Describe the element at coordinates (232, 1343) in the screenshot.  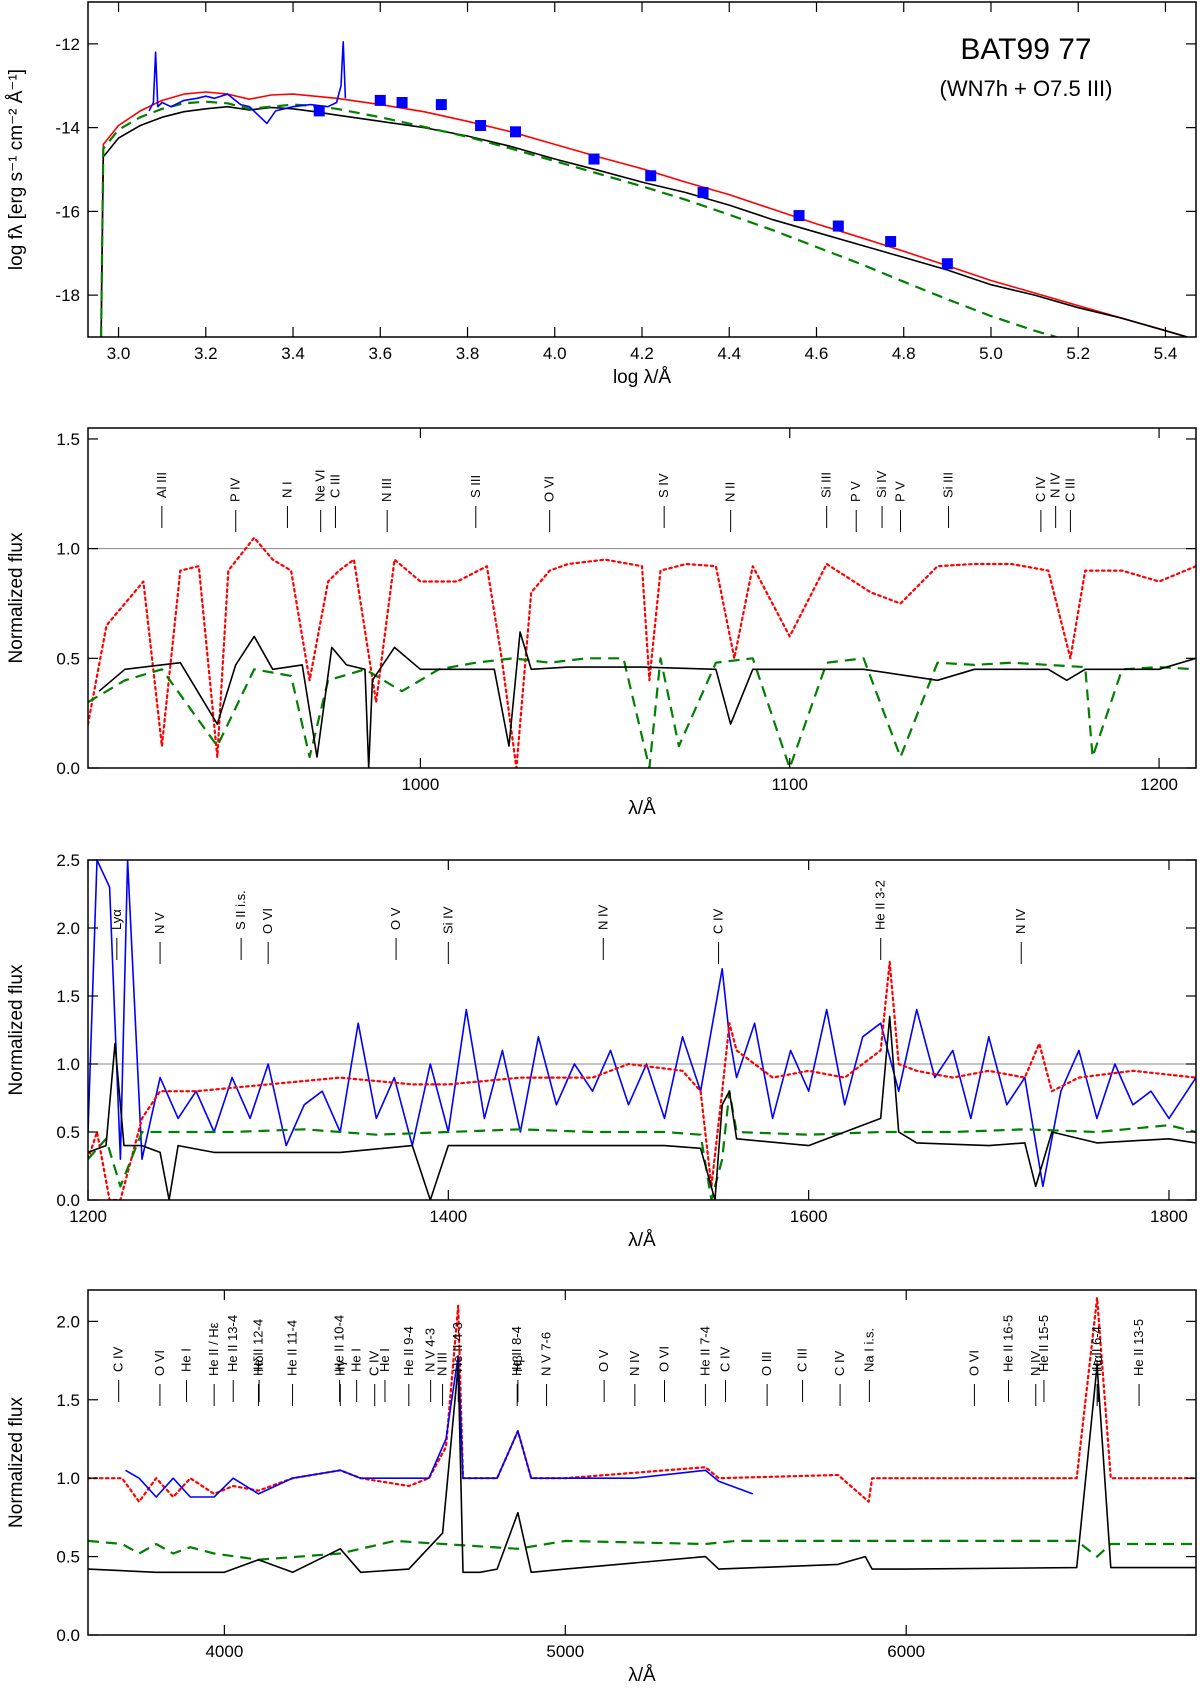
I see `line-id-label: He II 13-4` at that location.